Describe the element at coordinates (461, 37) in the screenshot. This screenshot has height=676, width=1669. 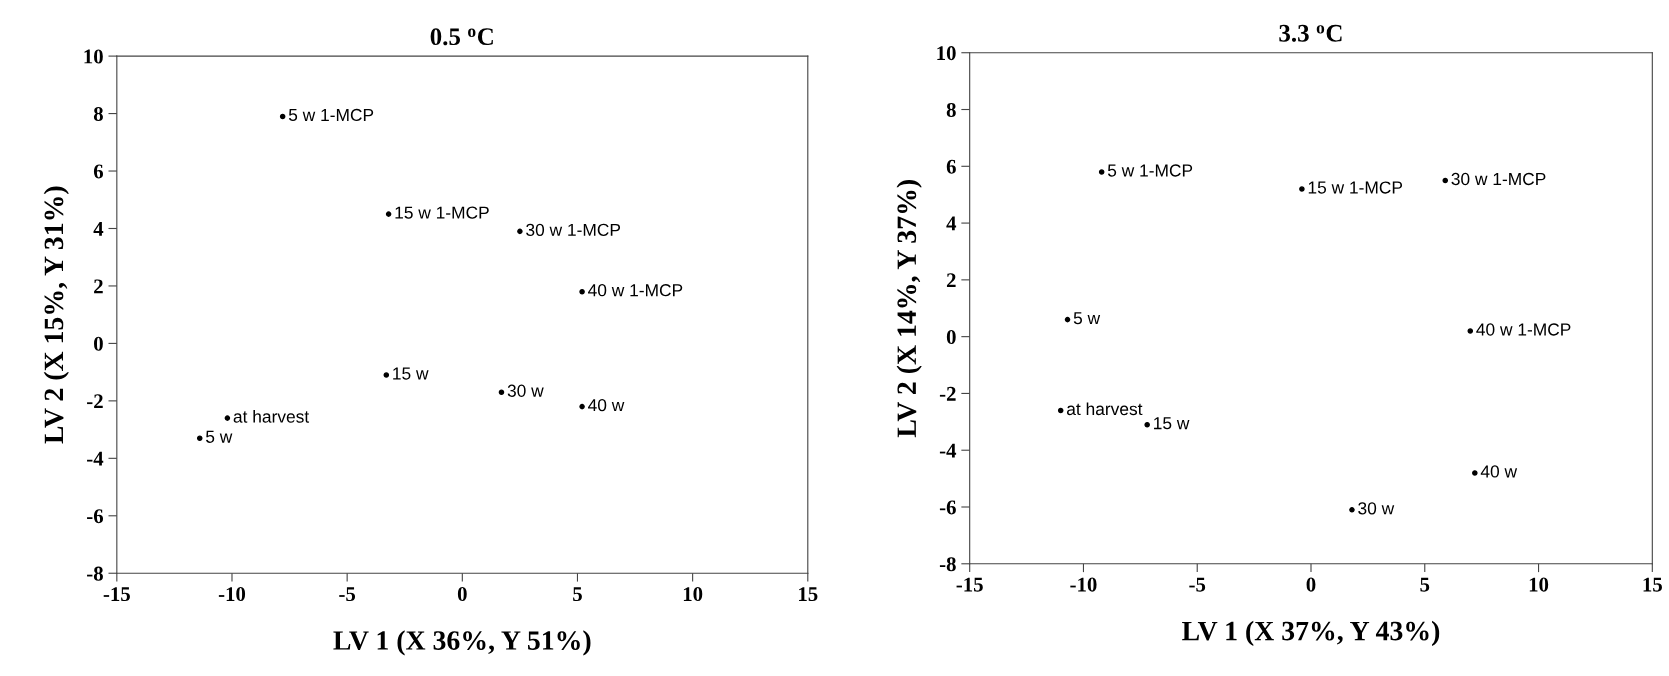
I see `chart-title: 0.5 $^{o}$C` at that location.